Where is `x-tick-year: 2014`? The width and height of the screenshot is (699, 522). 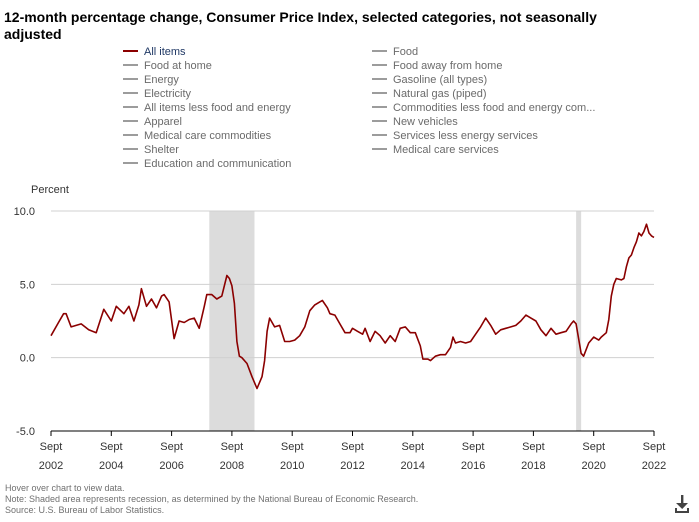
x-tick-year: 2014 is located at coordinates (413, 466).